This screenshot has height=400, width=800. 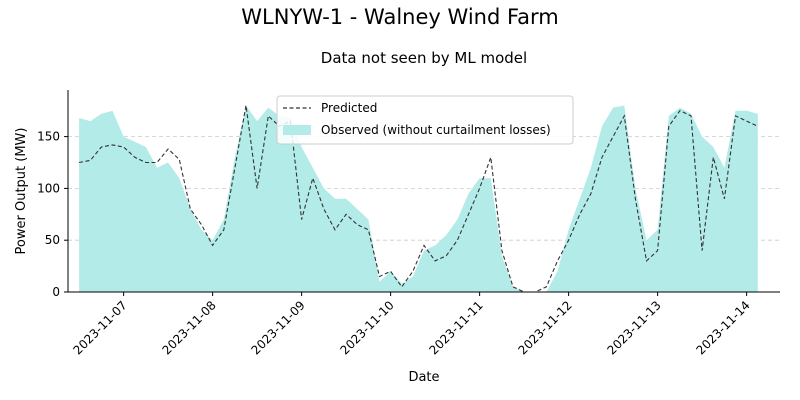 I want to click on legend-box, so click(x=425, y=120).